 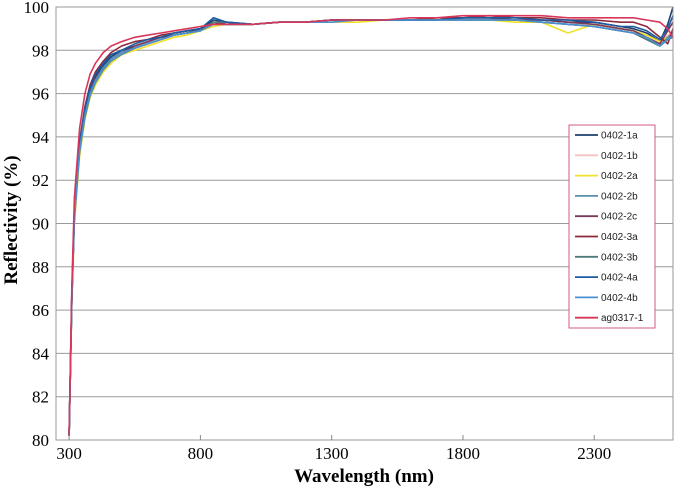 I want to click on y-tick-label: 96, so click(x=40, y=94).